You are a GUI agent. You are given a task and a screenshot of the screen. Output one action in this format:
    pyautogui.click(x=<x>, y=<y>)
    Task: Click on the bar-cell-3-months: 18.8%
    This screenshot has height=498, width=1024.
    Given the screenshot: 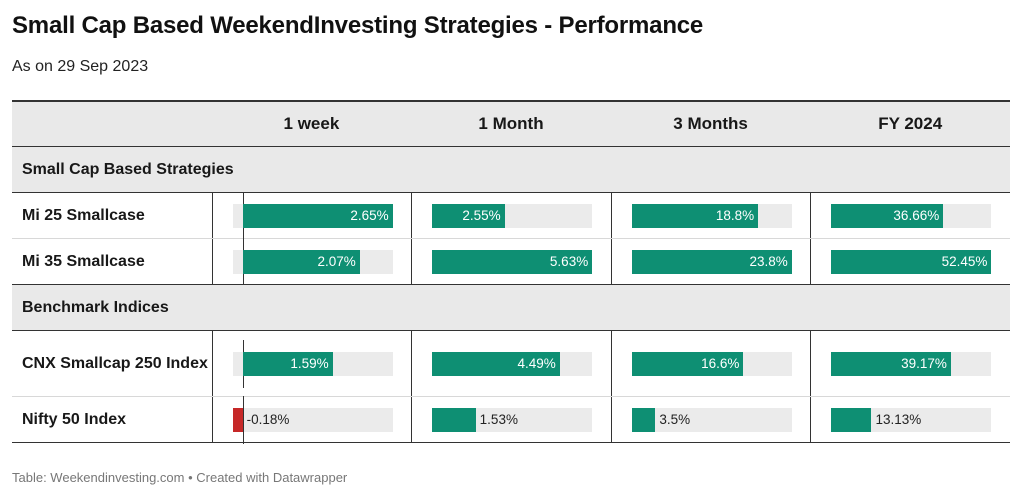 What is the action you would take?
    pyautogui.click(x=710, y=215)
    